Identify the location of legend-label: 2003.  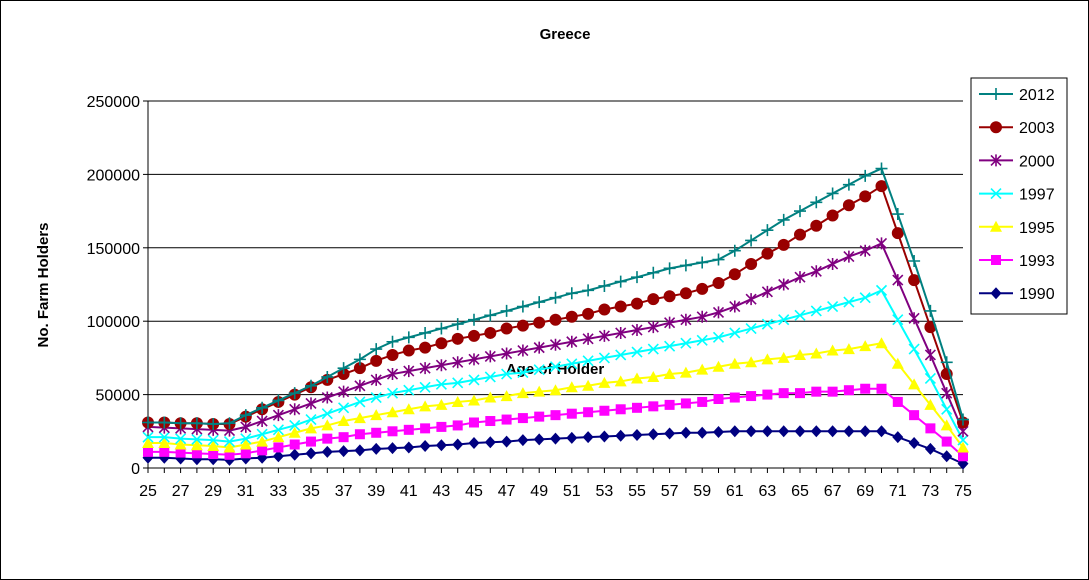
(1037, 128).